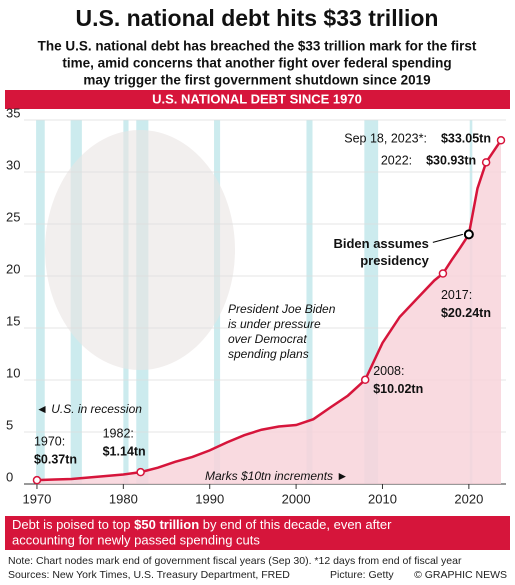 The width and height of the screenshot is (515, 585). I want to click on title: U.S. national debt hits $33 trillion, so click(257, 18).